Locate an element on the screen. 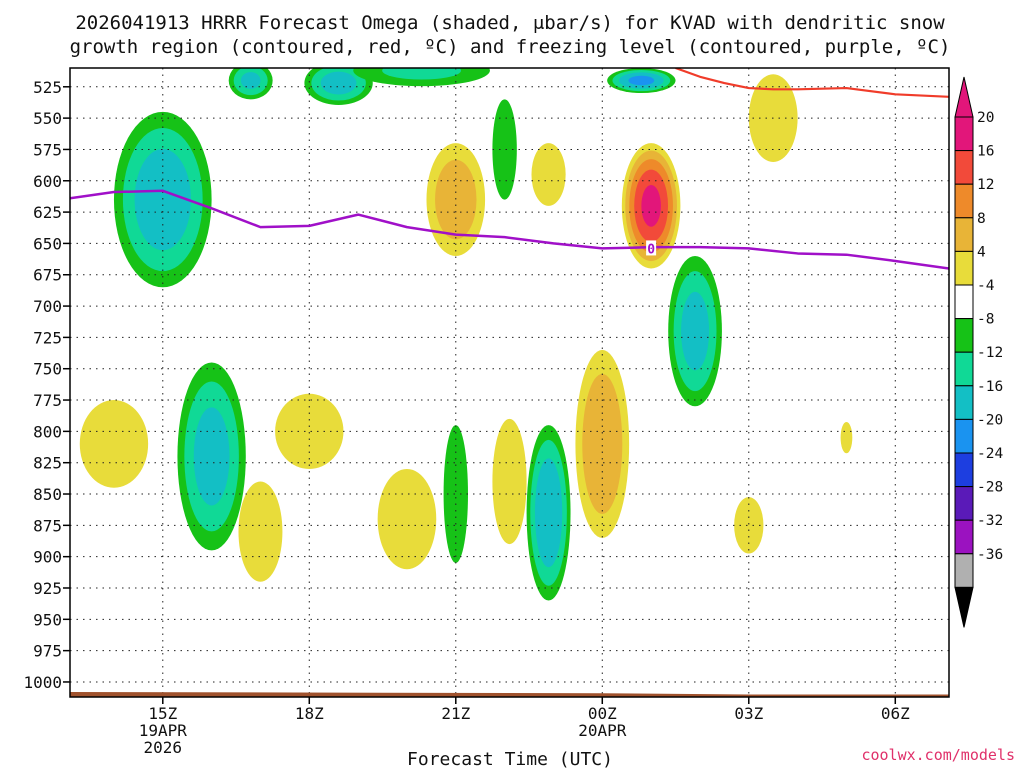  freezing-level-label: 0 is located at coordinates (651, 249).